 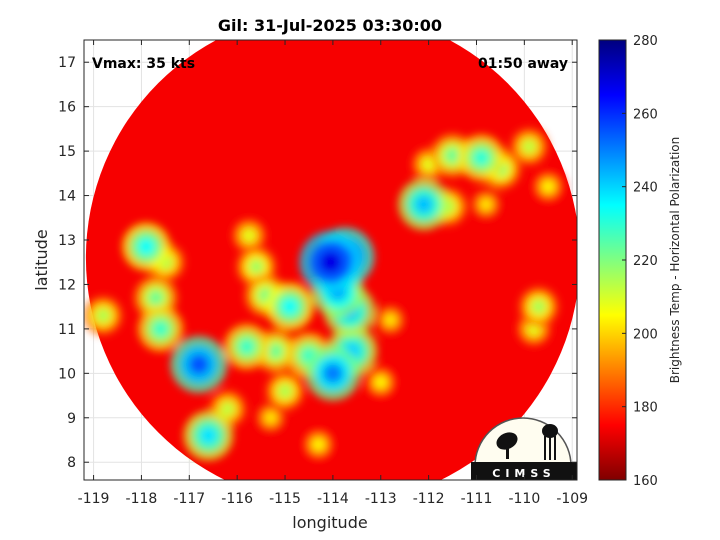 I want to click on chart-title: Gil: 31-Jul-2025 03:30:00, so click(x=330, y=25).